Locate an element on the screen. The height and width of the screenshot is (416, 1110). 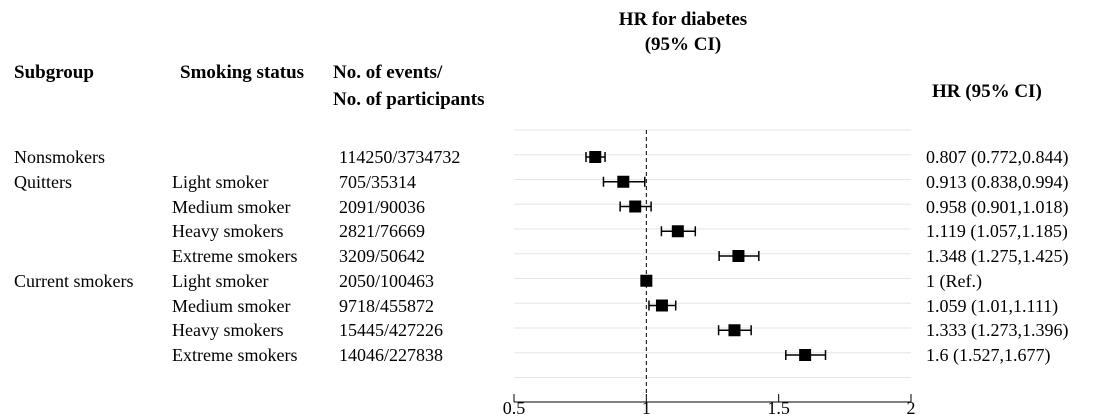
subgroup-header: Subgroup is located at coordinates (54, 72).